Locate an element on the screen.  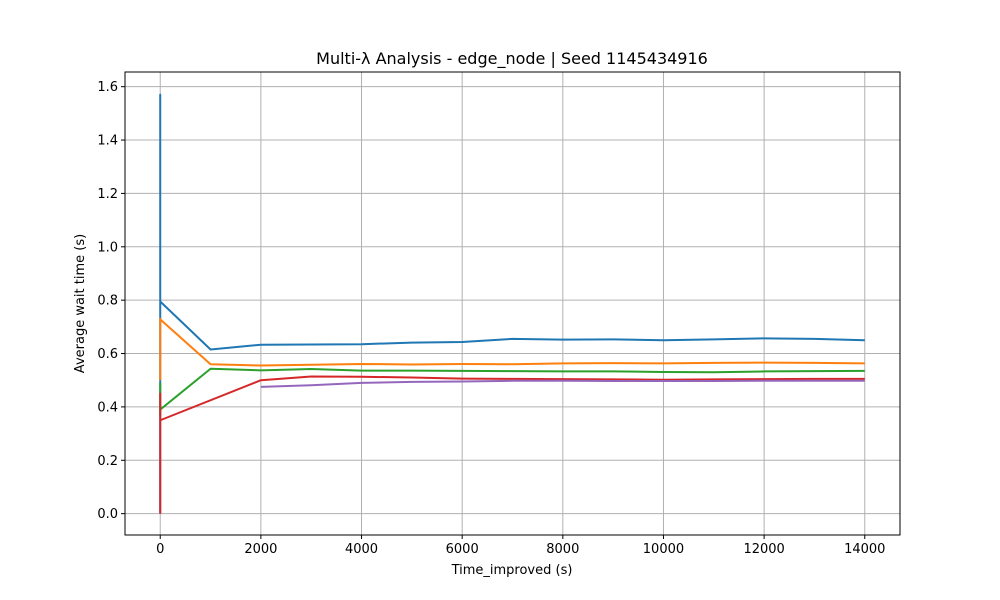
x-tick-label: 2000 is located at coordinates (260, 549).